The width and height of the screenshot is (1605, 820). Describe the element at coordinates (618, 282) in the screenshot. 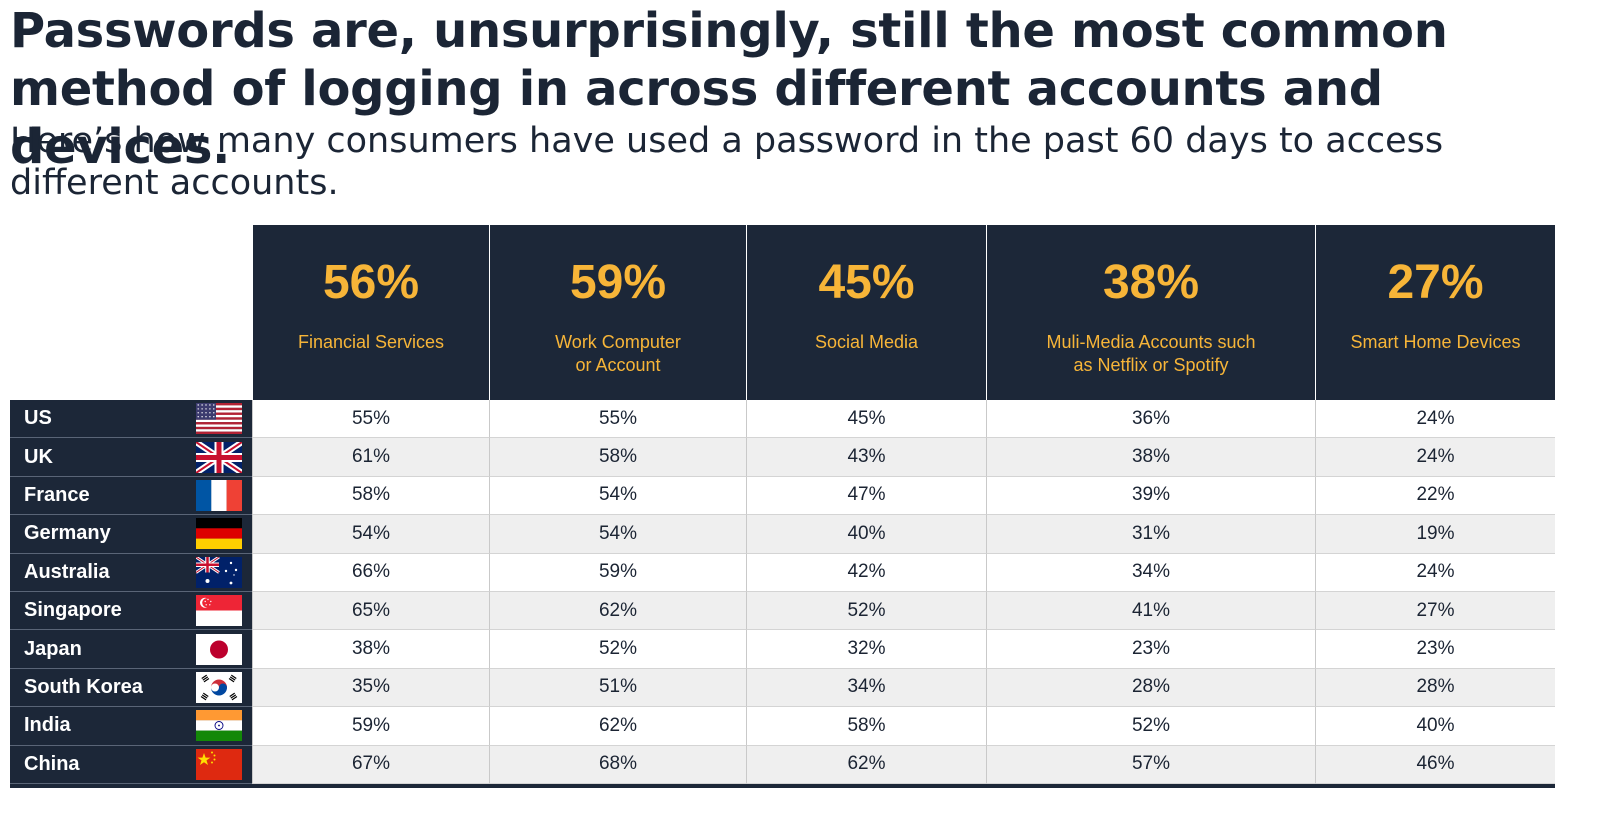

I see `column-total: 59%` at that location.